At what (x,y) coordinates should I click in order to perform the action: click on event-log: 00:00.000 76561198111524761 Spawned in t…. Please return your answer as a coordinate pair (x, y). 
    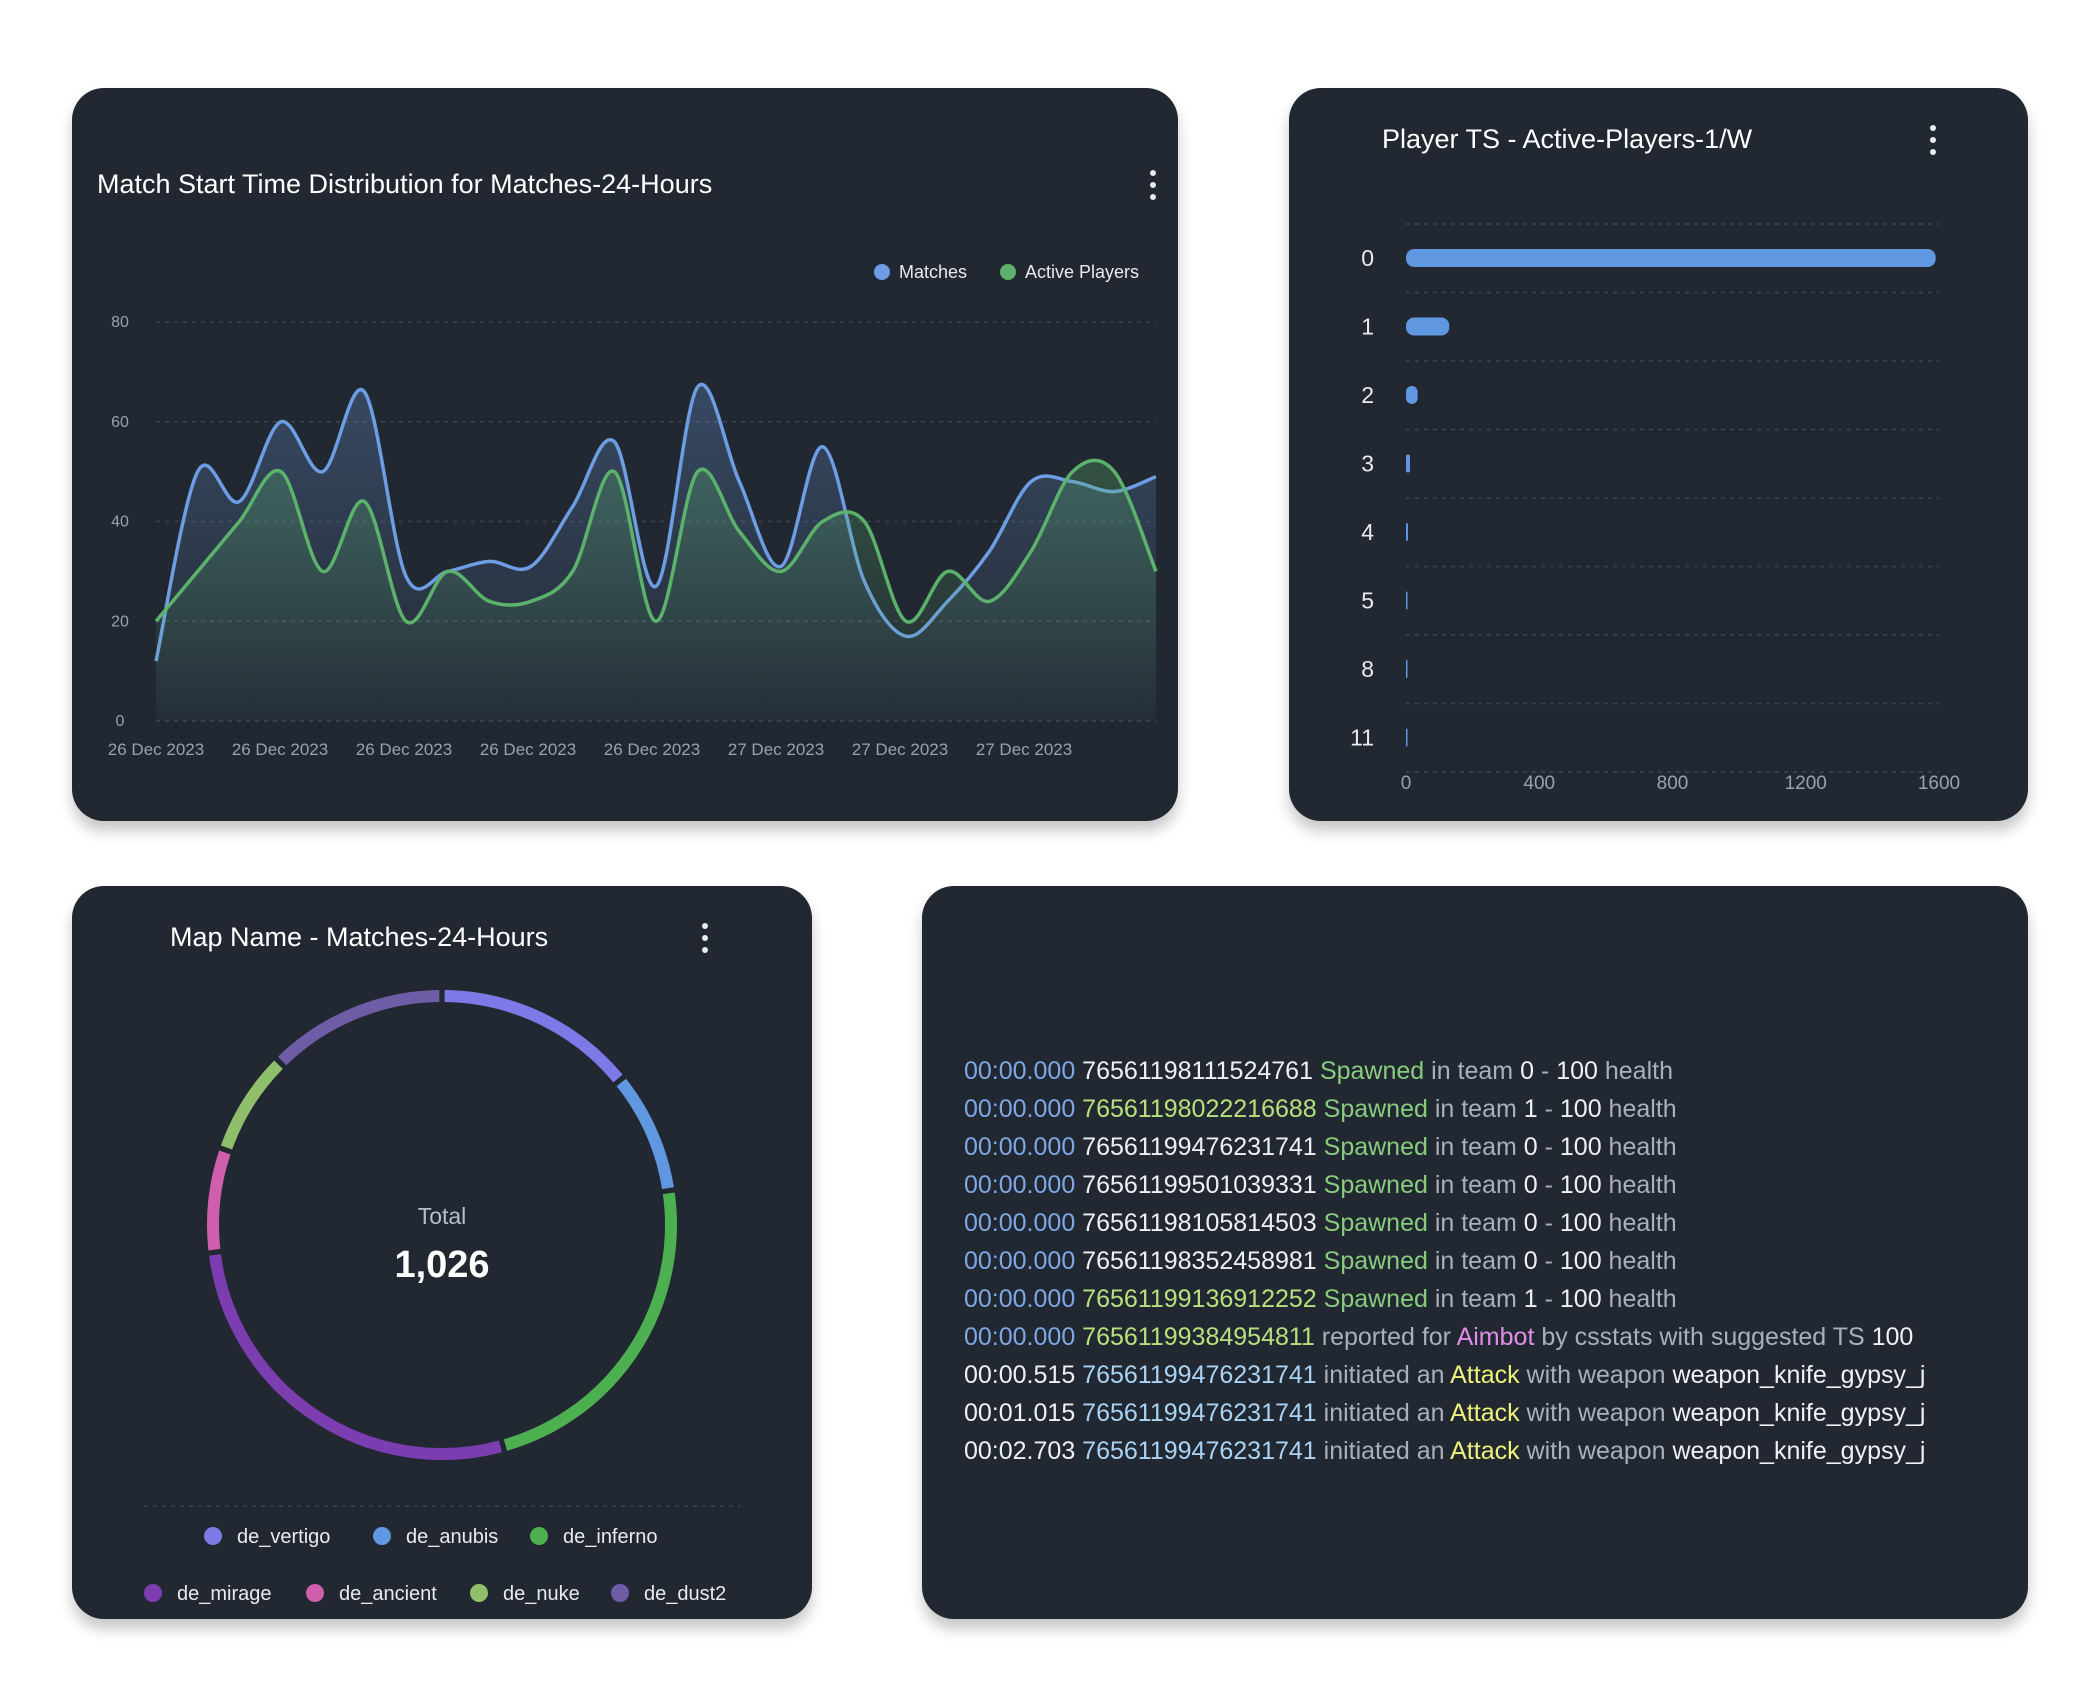
    Looking at the image, I should click on (1444, 1261).